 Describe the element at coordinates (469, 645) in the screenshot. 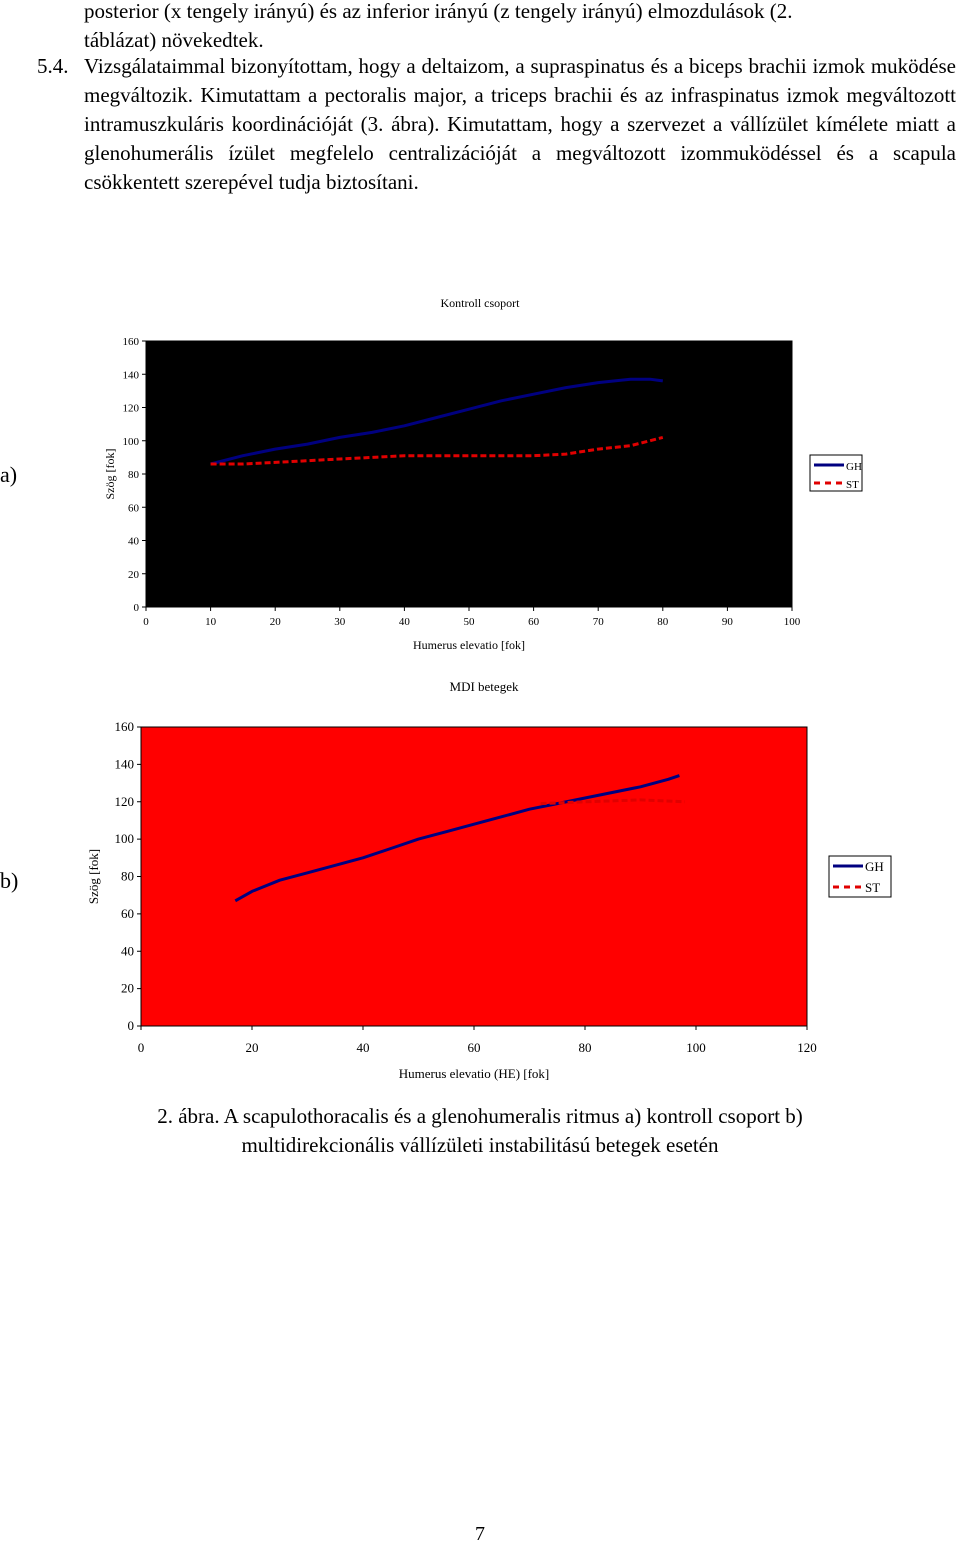

I see `x-axis-label: Humerus elevatio [fok]` at that location.